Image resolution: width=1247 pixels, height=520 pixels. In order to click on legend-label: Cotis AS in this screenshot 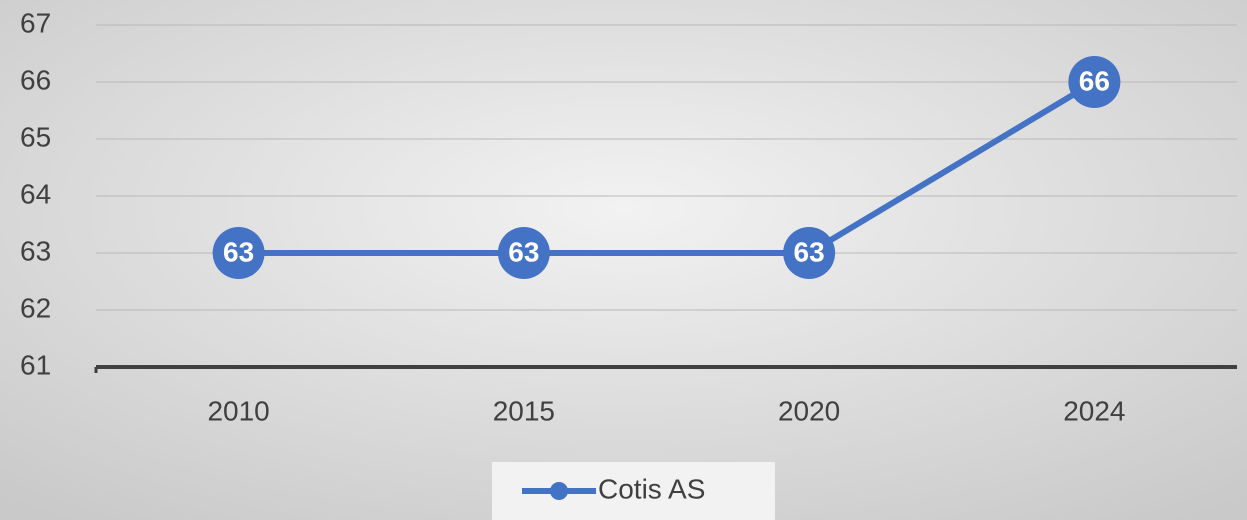, I will do `click(651, 488)`.